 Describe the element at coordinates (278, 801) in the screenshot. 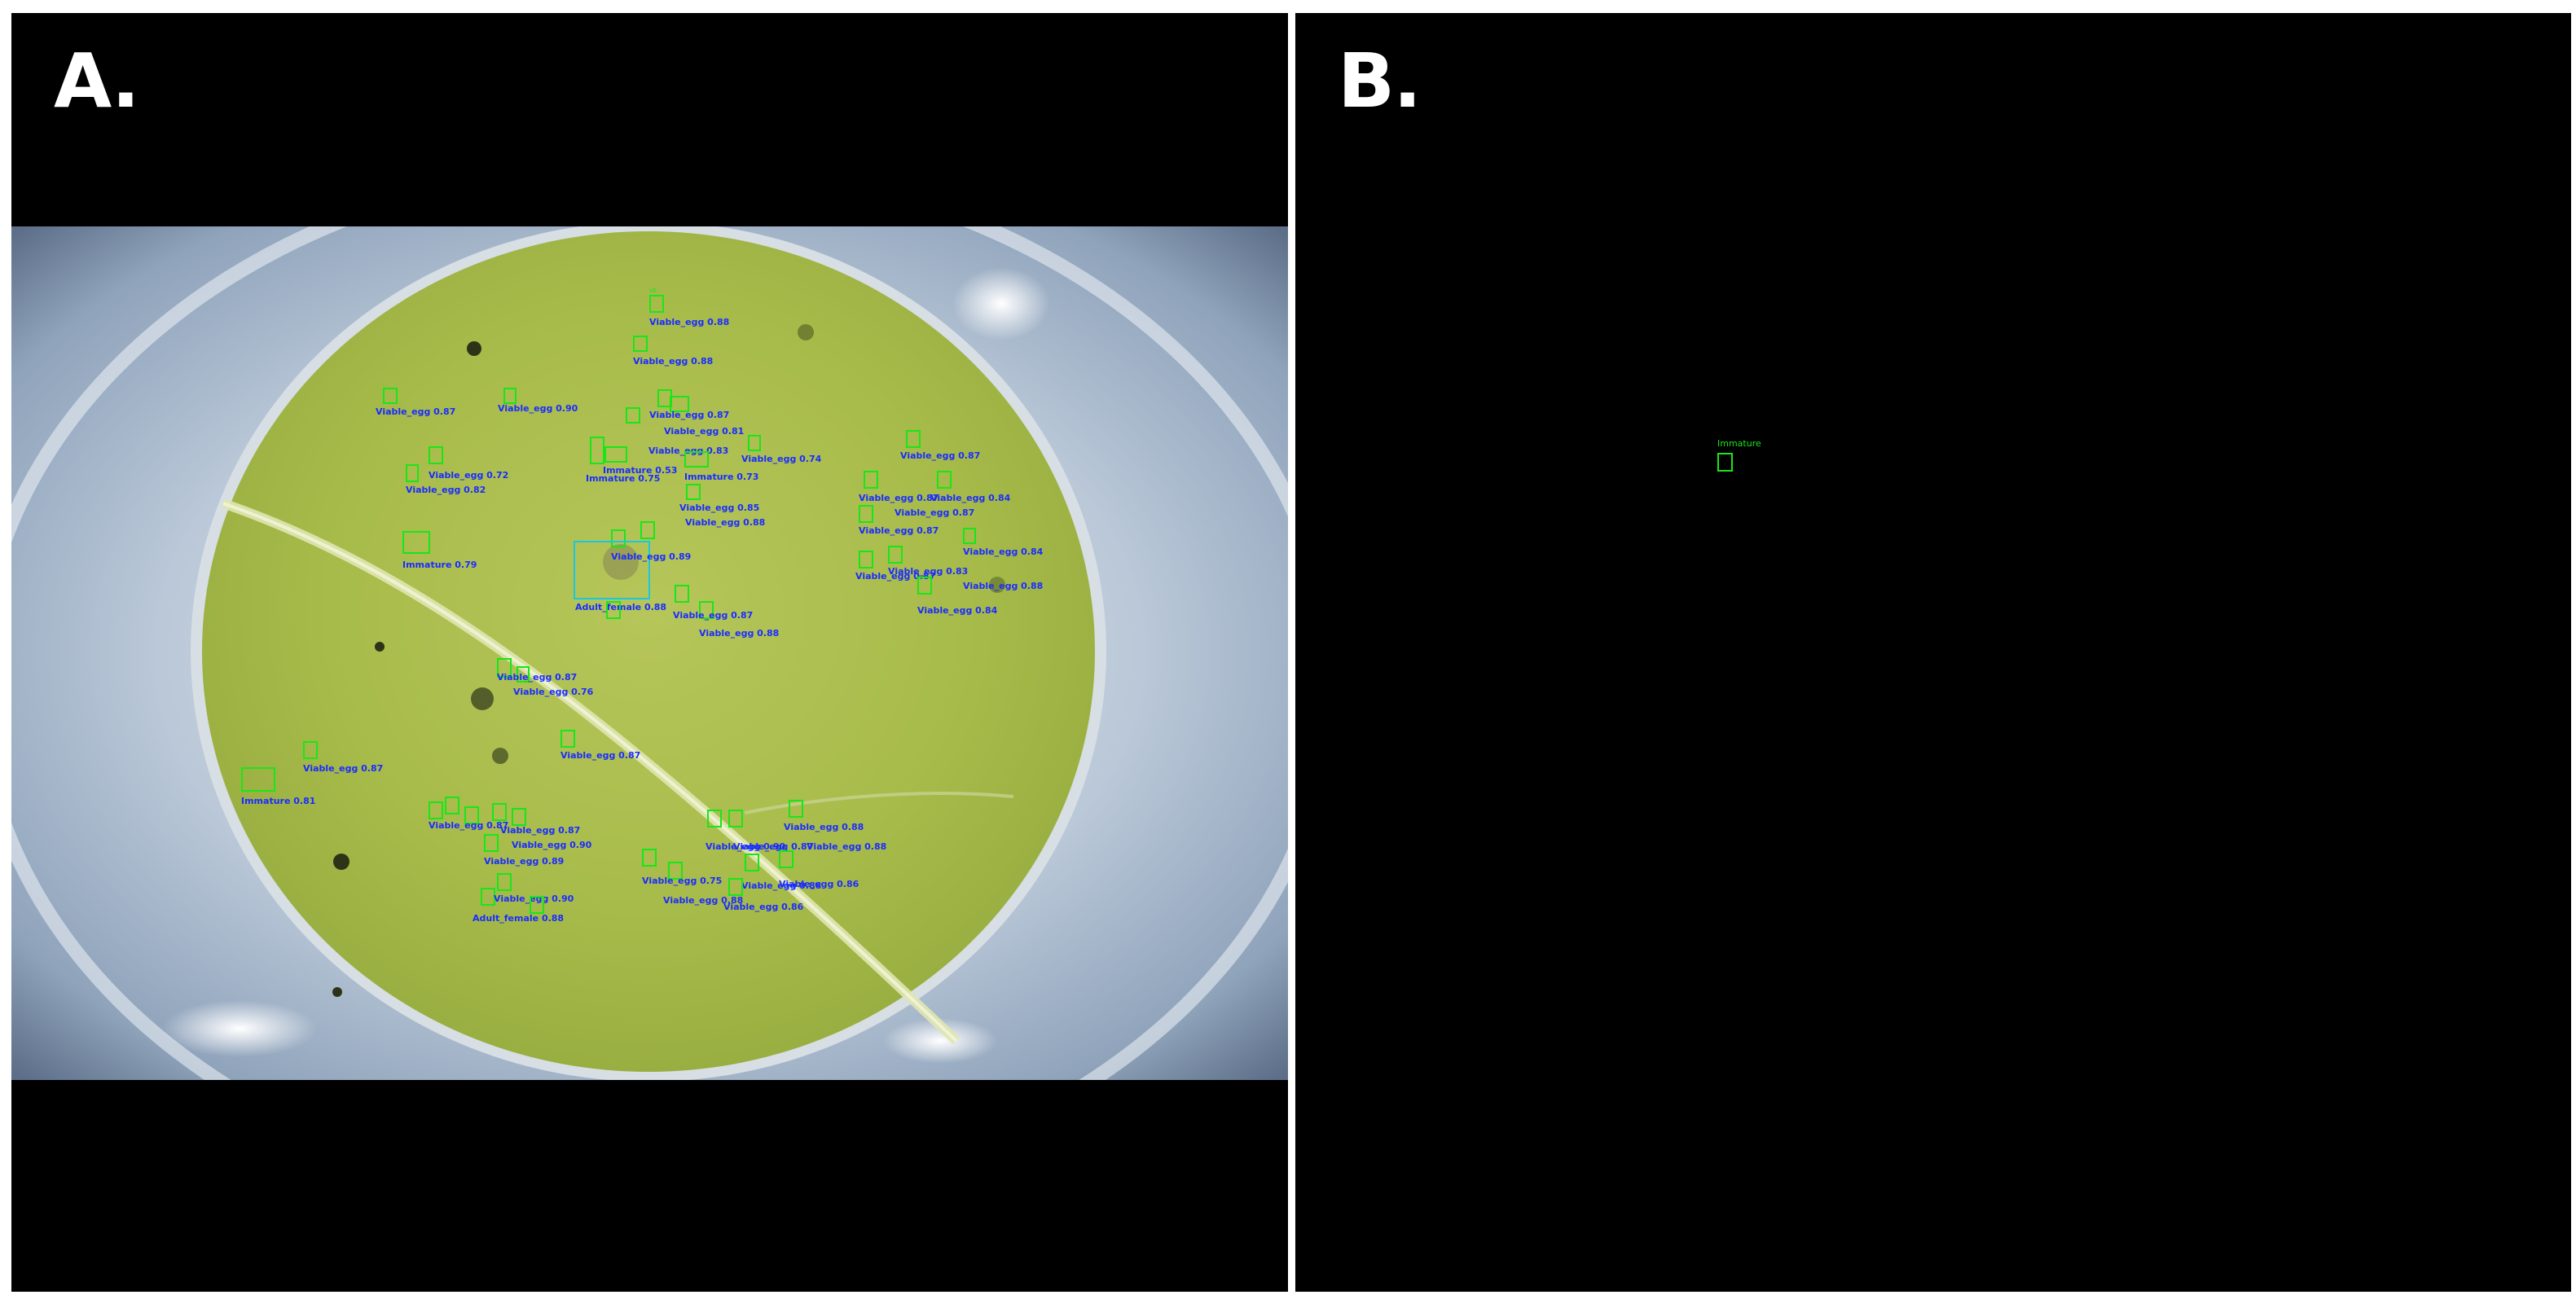

I see `detection-label: Immature 0.81` at that location.